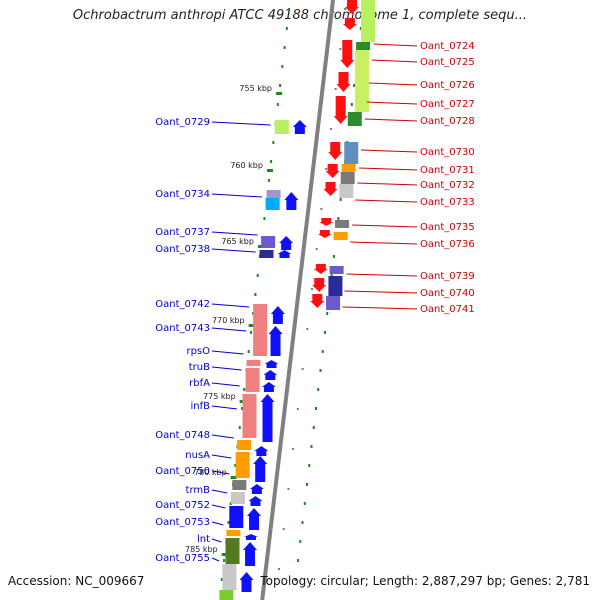 The image size is (600, 600). Describe the element at coordinates (447, 104) in the screenshot. I see `gene-label-Oant_0727: Oant_0727` at that location.